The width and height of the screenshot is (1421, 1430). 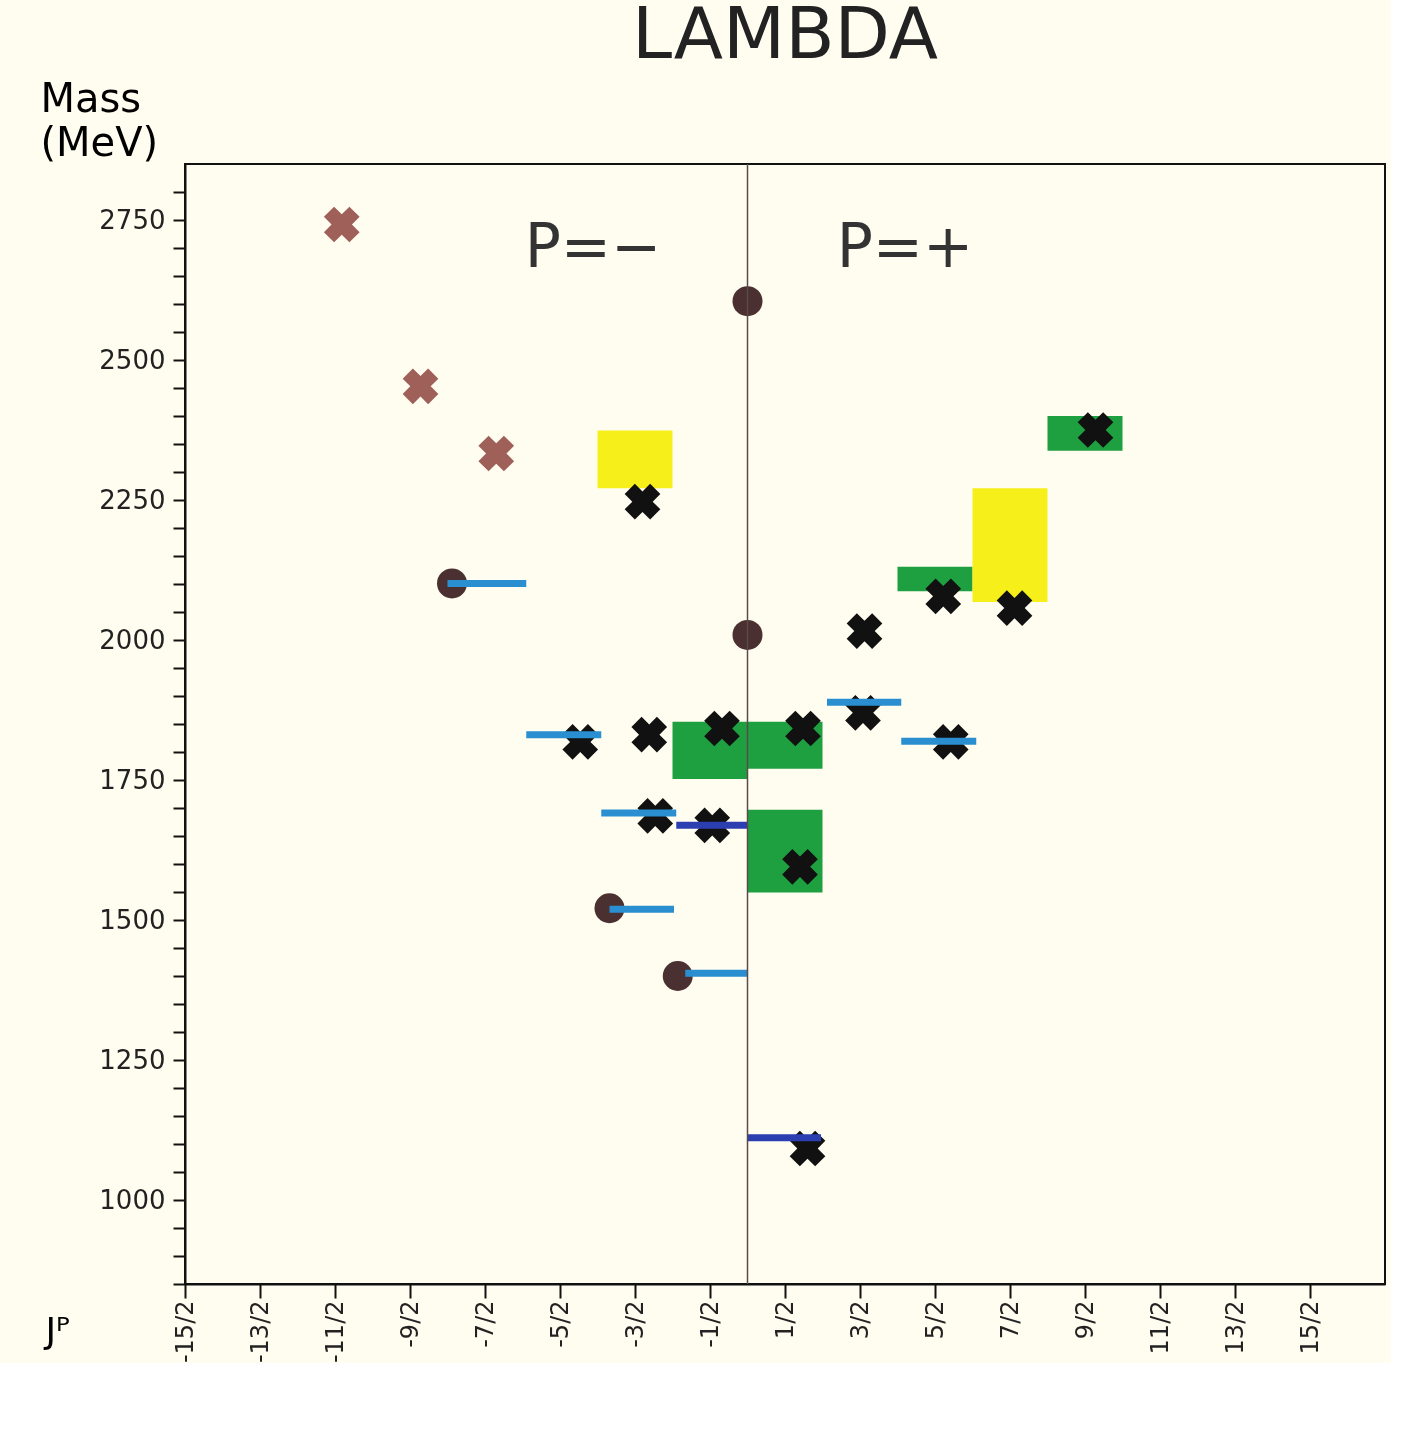 I want to click on y-tick-label: 1500, so click(x=132, y=919).